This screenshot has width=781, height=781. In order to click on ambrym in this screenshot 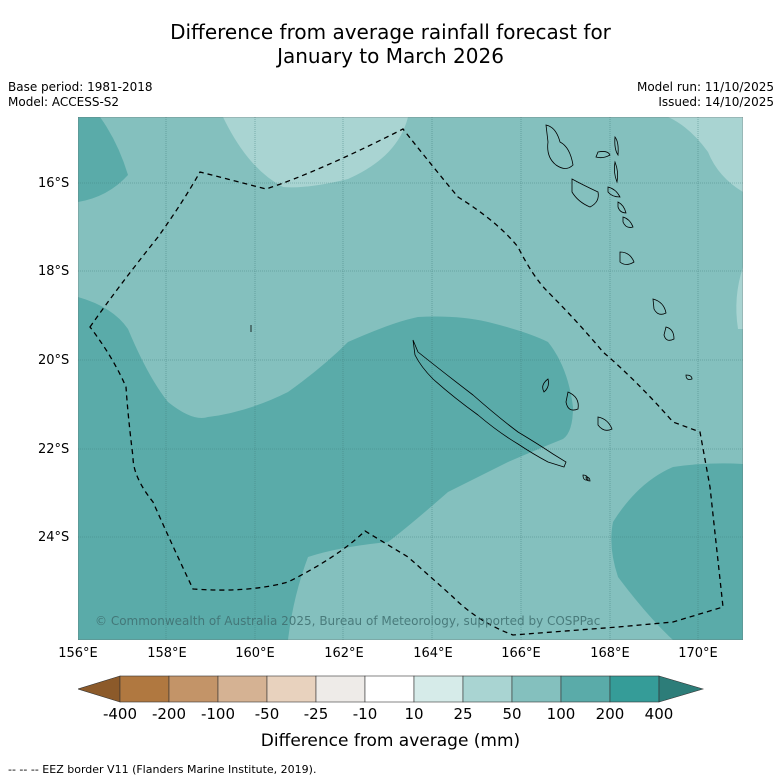, I will do `click(614, 192)`.